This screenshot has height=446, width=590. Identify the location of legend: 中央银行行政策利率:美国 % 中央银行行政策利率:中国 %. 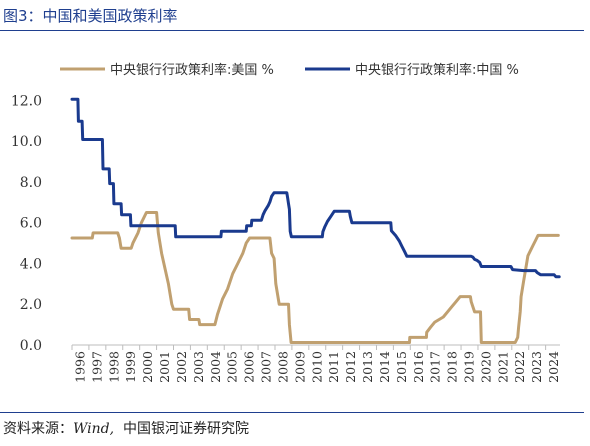
(289, 70).